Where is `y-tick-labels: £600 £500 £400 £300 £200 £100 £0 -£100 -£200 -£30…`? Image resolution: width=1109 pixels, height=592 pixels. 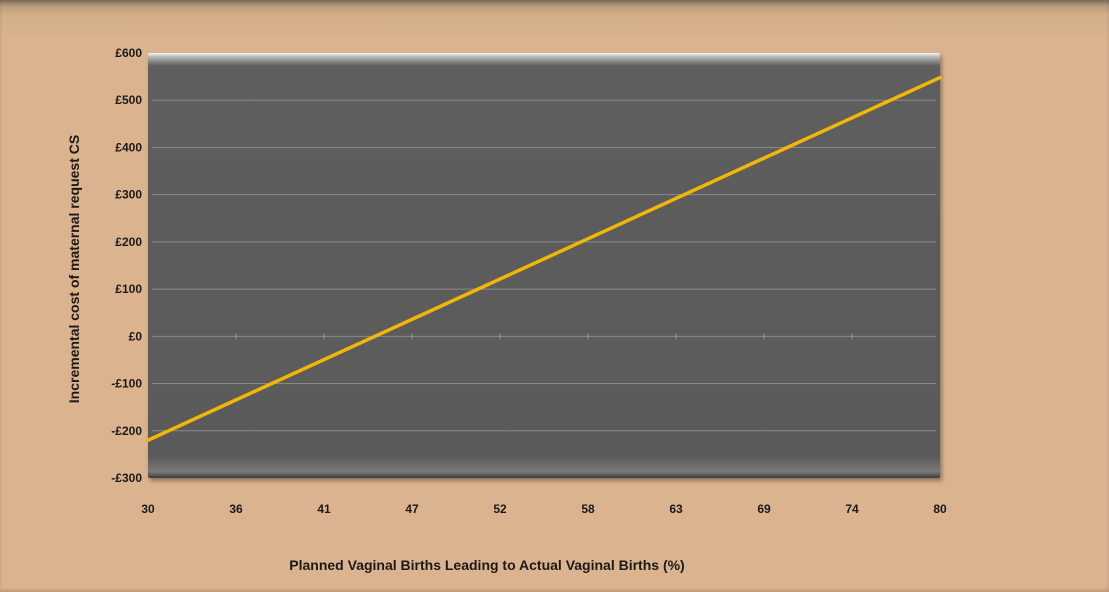
y-tick-labels: £600 £500 £400 £300 £200 £100 £0 -£100 -£200 -£30… is located at coordinates (126, 265).